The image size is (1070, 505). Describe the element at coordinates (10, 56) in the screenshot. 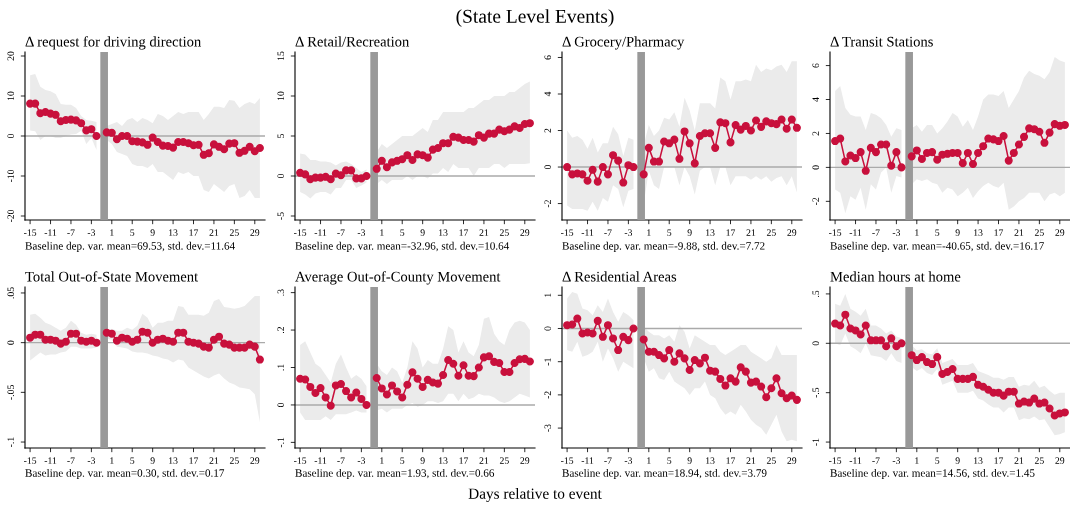

I see `y-tick-label: 20` at that location.